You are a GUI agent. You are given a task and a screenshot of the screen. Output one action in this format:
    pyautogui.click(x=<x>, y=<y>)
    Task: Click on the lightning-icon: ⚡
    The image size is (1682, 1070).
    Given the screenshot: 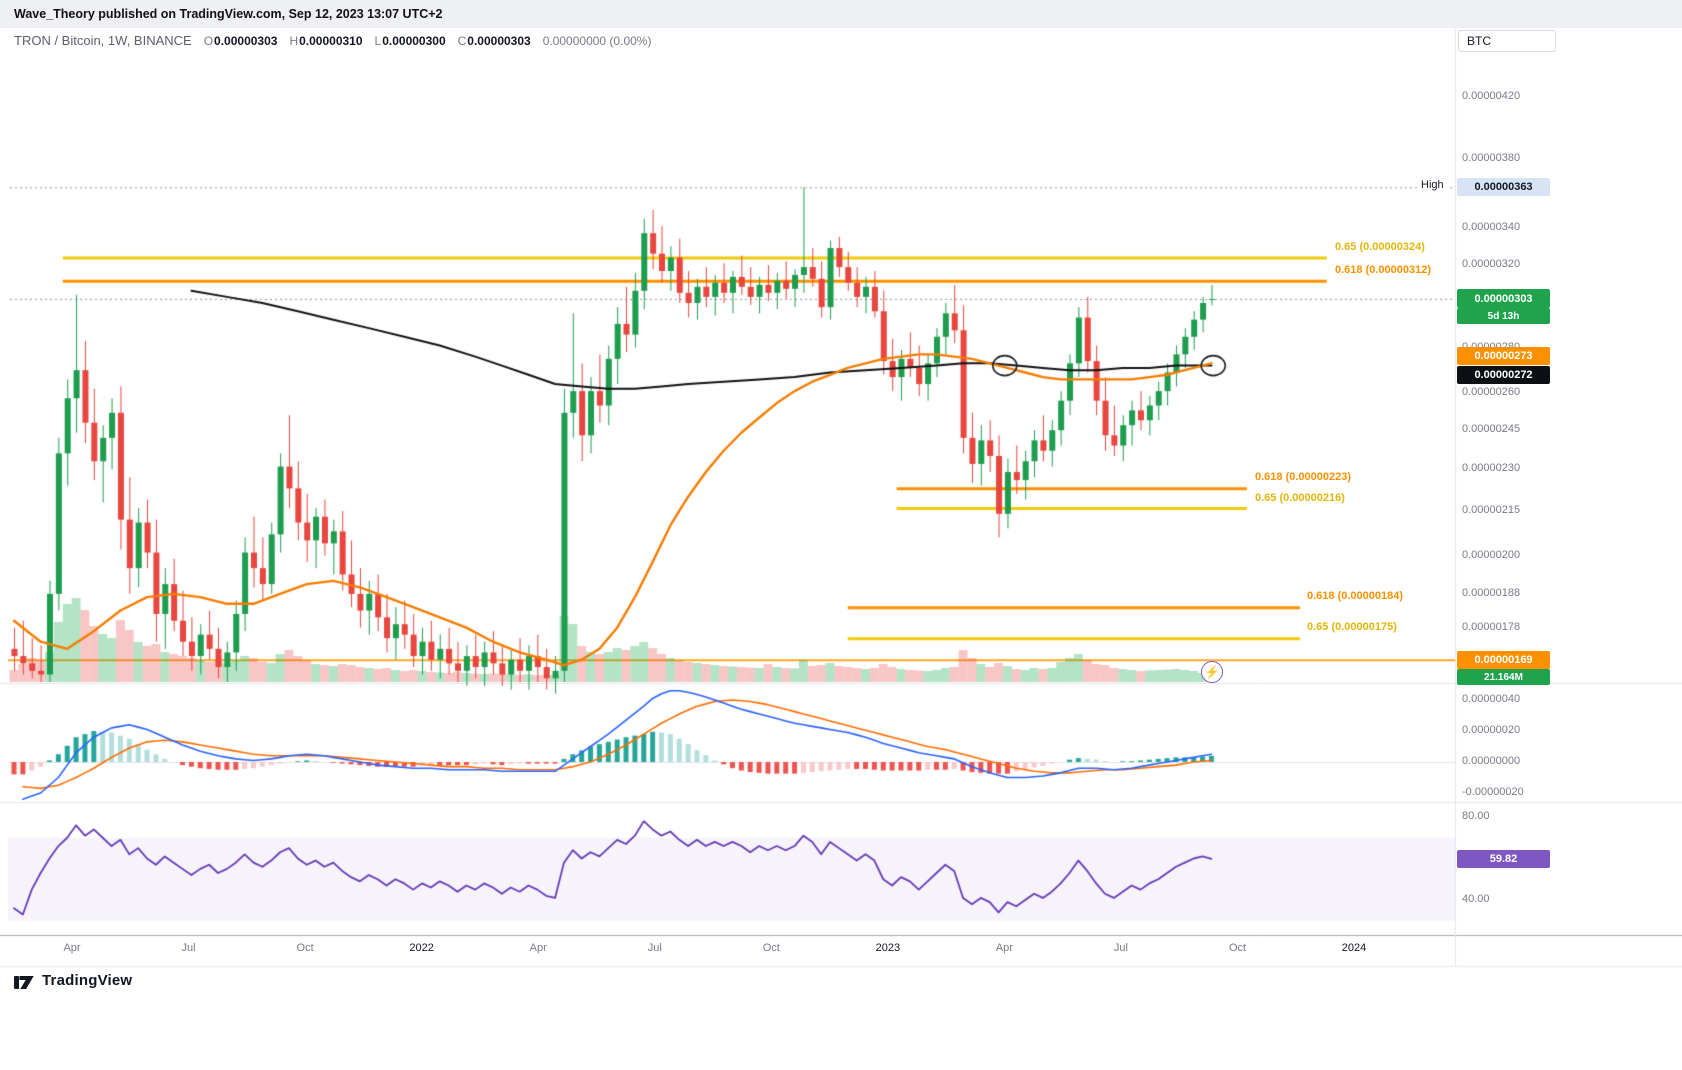 What is the action you would take?
    pyautogui.click(x=1212, y=672)
    